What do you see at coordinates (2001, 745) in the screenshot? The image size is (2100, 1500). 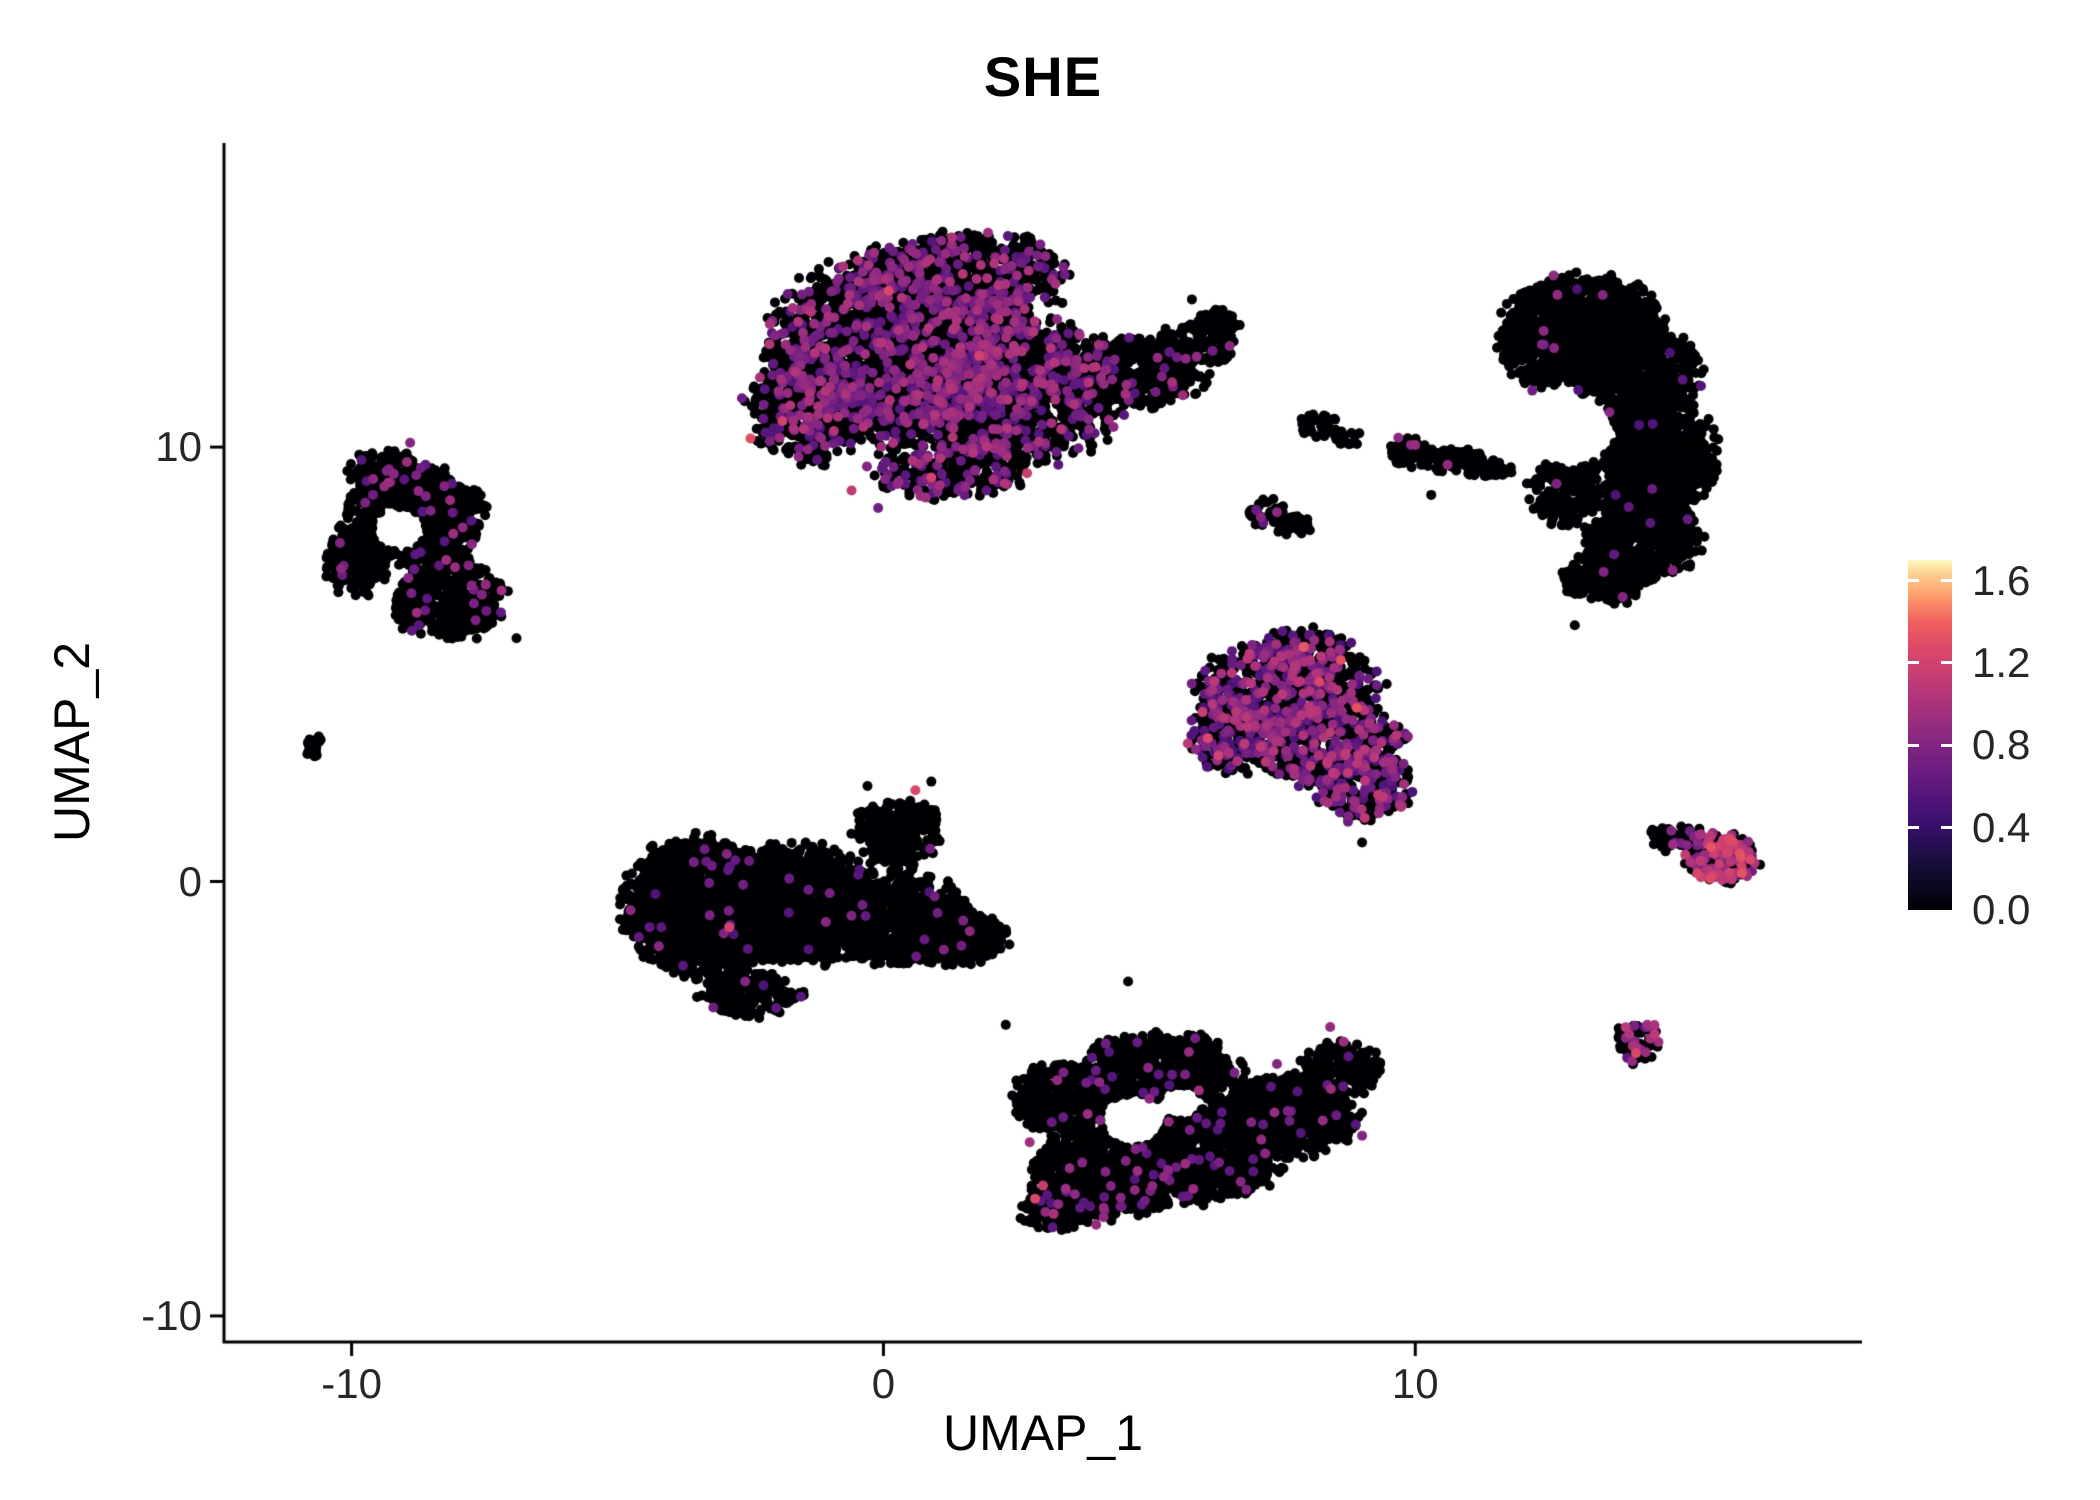 I see `colorbar-tick-label: 0.8` at bounding box center [2001, 745].